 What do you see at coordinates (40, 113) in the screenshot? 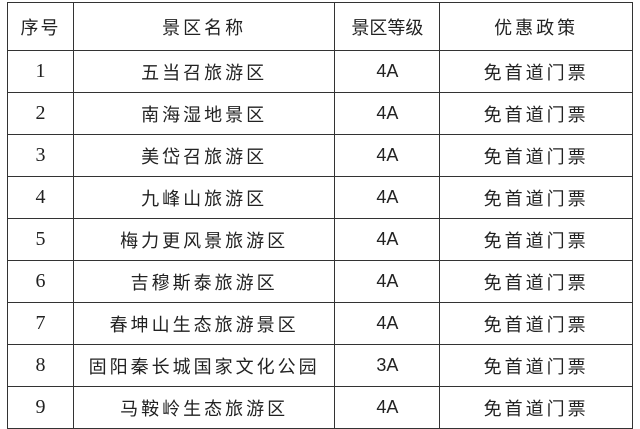
I see `cell-number: 2` at bounding box center [40, 113].